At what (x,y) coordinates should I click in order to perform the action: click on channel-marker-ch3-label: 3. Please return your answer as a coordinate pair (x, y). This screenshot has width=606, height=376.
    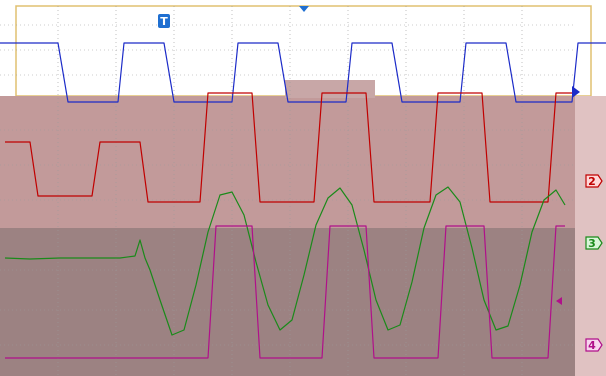
    Looking at the image, I should click on (592, 243).